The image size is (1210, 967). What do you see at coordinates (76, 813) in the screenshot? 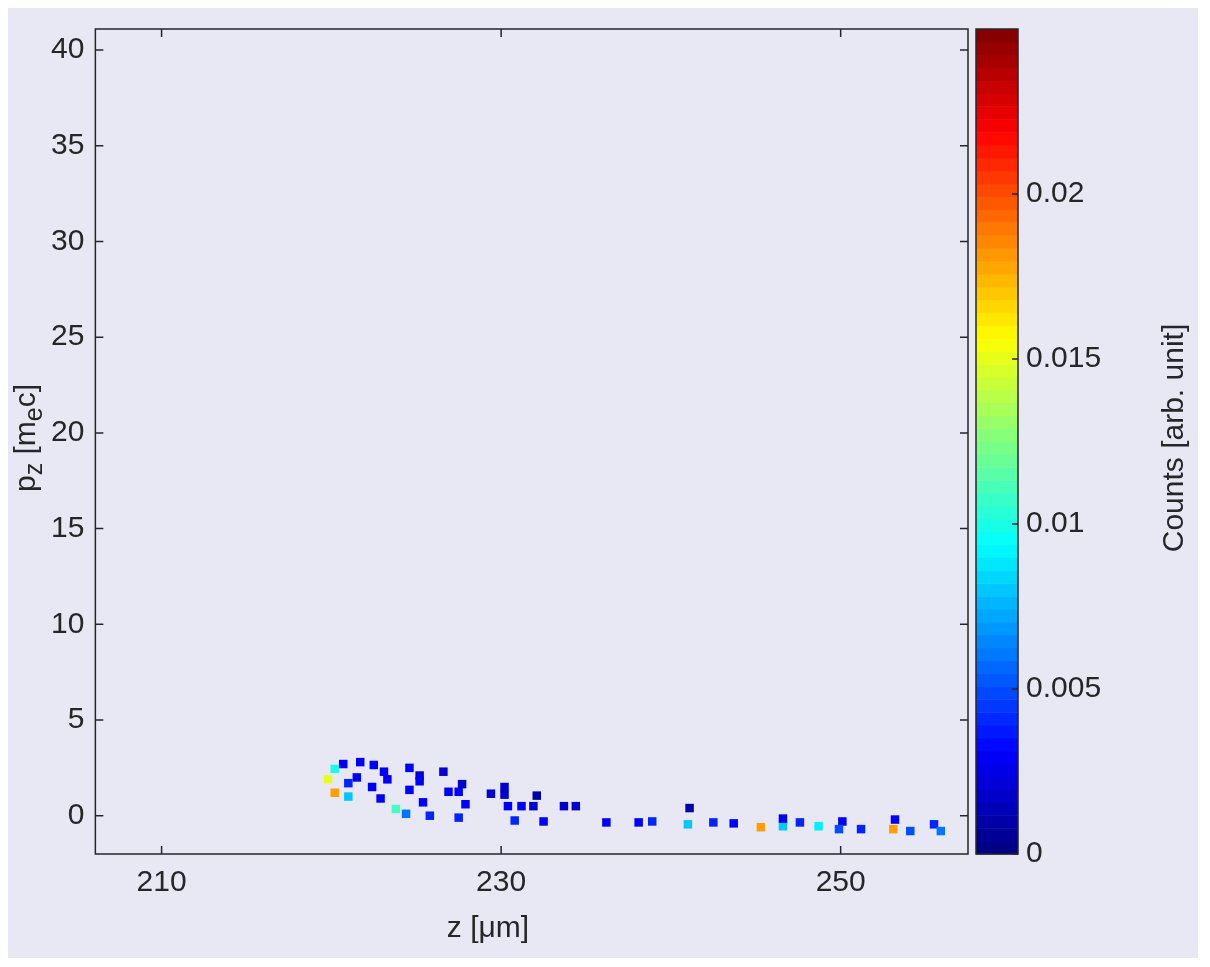
I see `y-tick-label: 0` at bounding box center [76, 813].